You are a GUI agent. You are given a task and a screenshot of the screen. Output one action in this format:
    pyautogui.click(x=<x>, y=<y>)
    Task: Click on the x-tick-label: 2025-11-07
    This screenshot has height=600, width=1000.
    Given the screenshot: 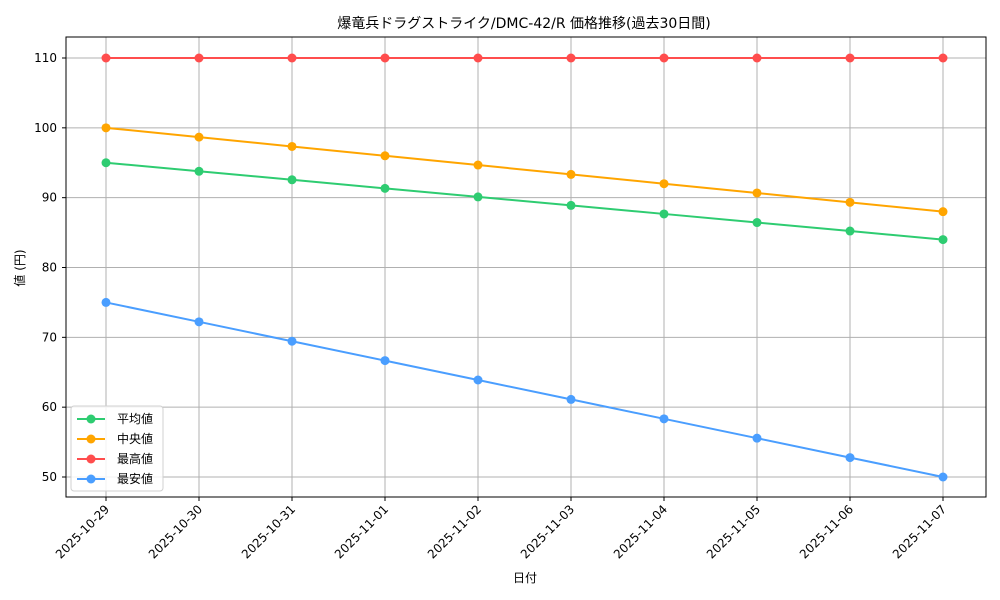 What is the action you would take?
    pyautogui.click(x=919, y=531)
    